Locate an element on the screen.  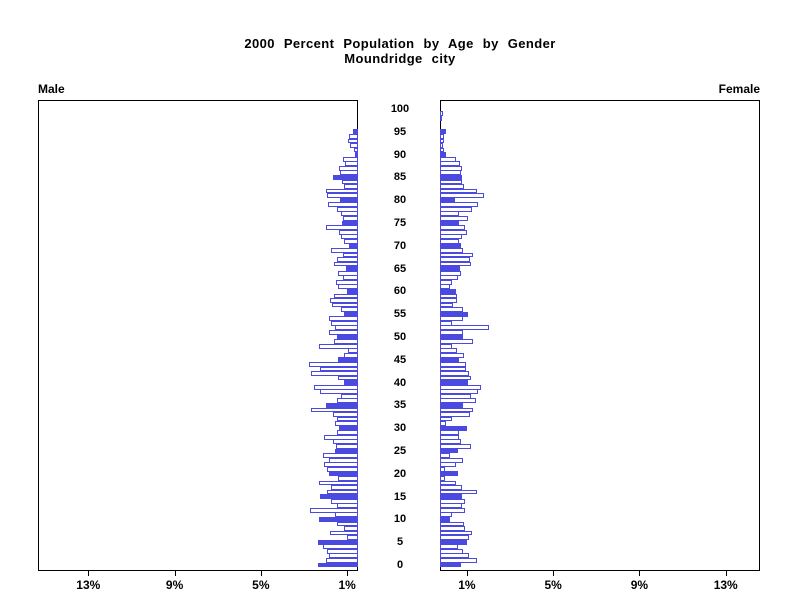
female-panel-label: Female is located at coordinates (739, 89).